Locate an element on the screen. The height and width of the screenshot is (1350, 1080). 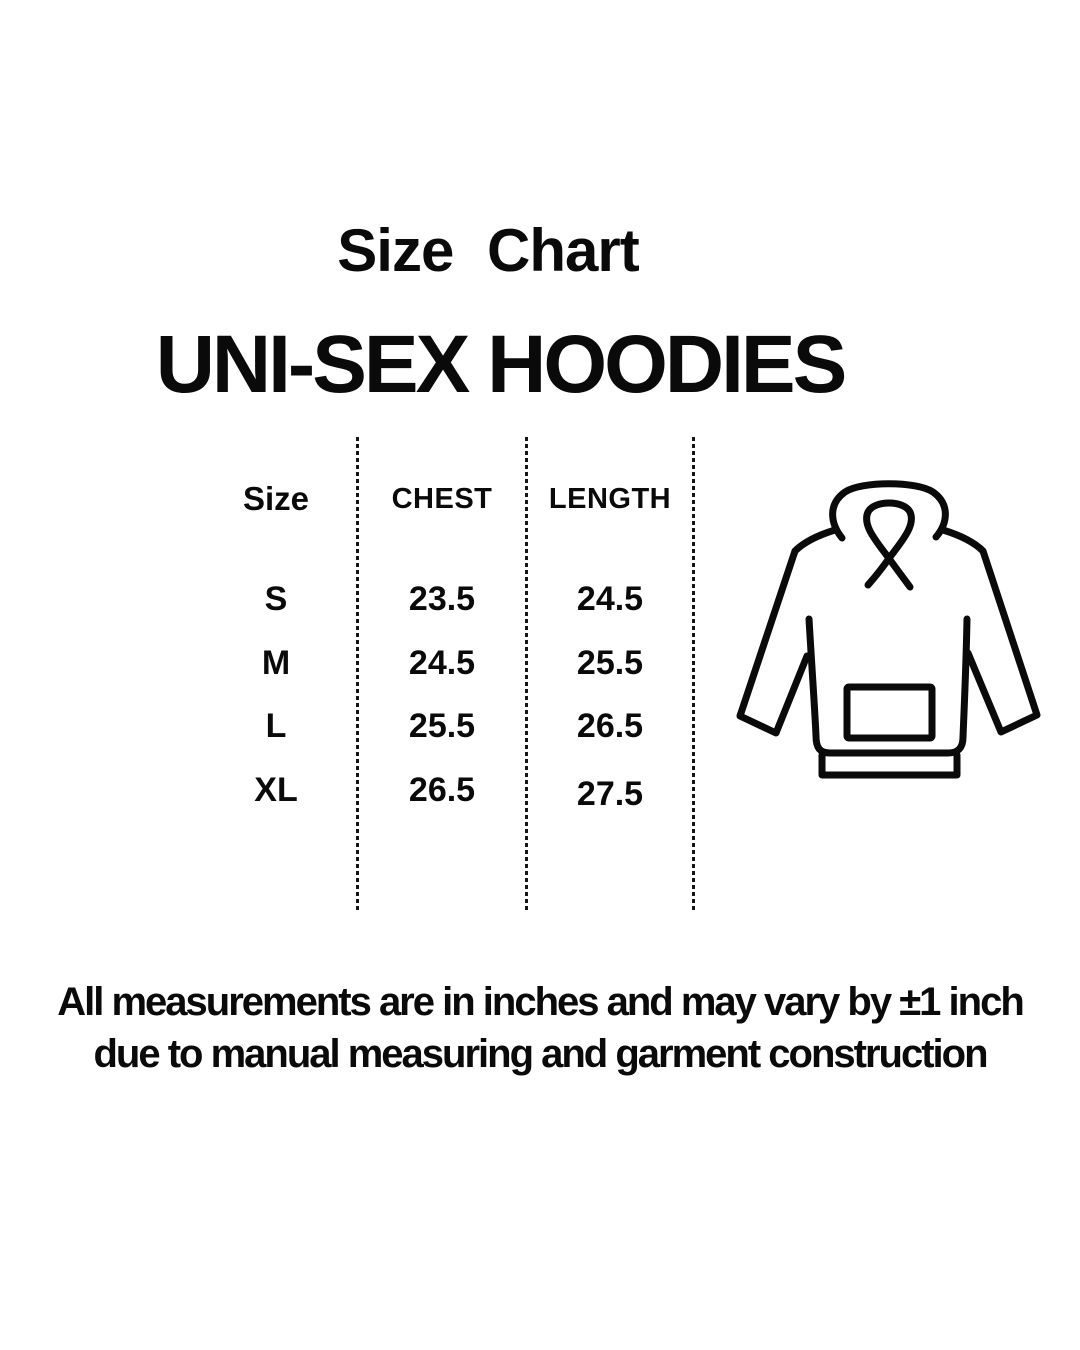
waistband is located at coordinates (889, 765).